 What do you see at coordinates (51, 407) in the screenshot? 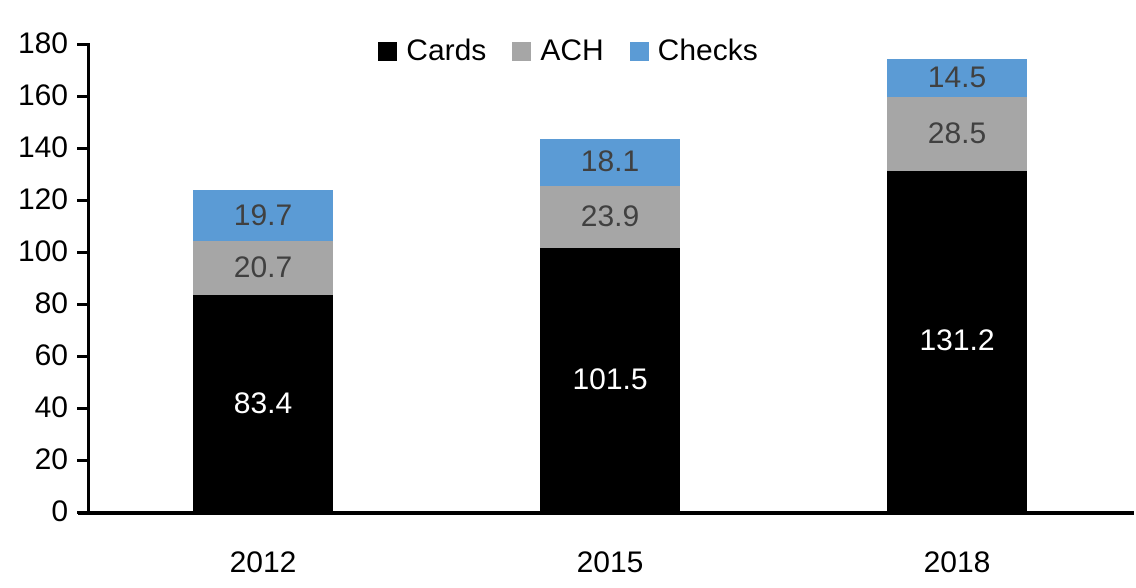
I see `y-axis-tick-label: 40` at bounding box center [51, 407].